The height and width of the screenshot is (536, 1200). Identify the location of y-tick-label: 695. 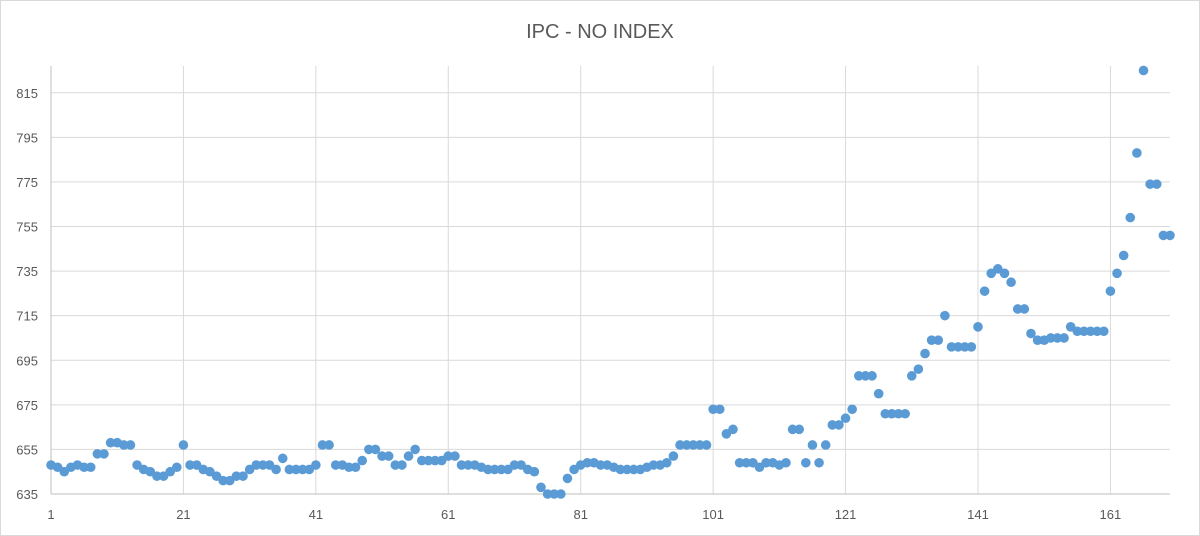
(27, 360).